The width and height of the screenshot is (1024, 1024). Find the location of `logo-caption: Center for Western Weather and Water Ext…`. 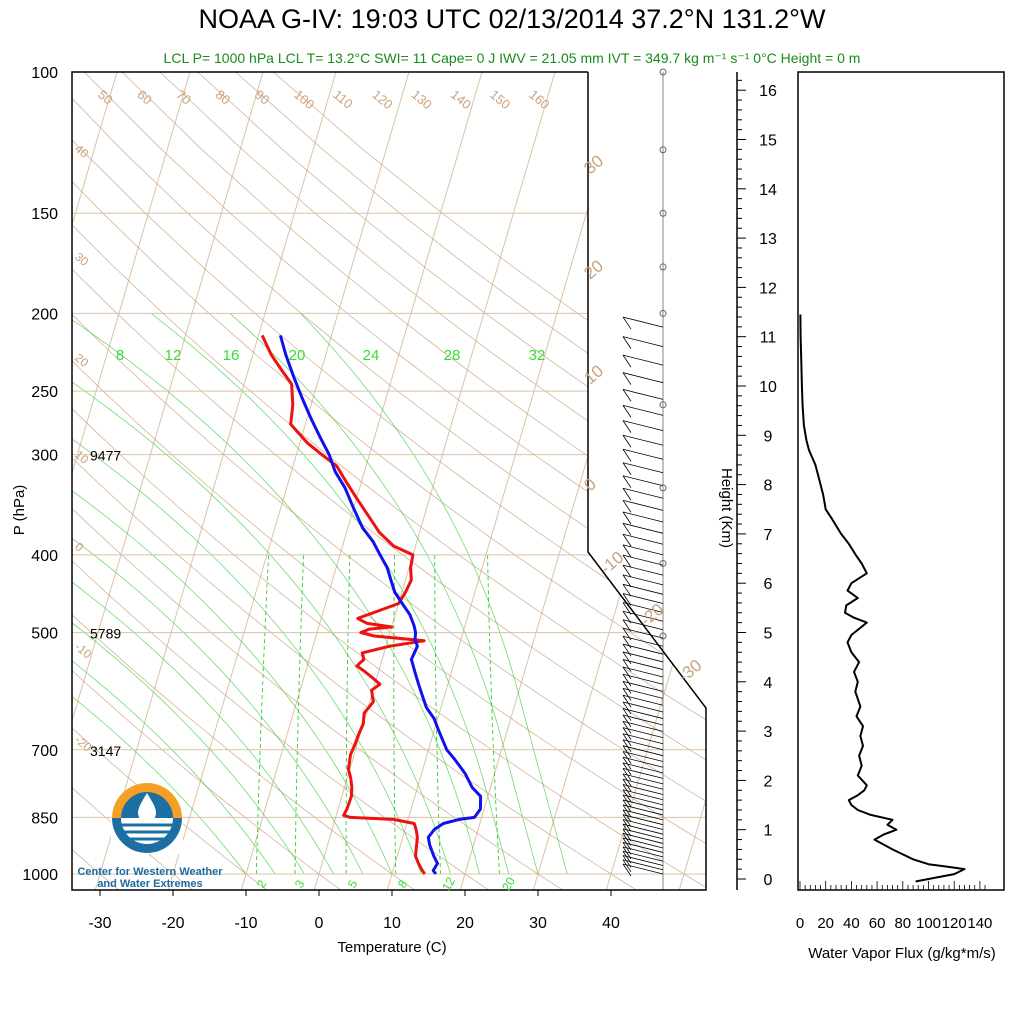

logo-caption: Center for Western Weather and Water Ext… is located at coordinates (150, 878).